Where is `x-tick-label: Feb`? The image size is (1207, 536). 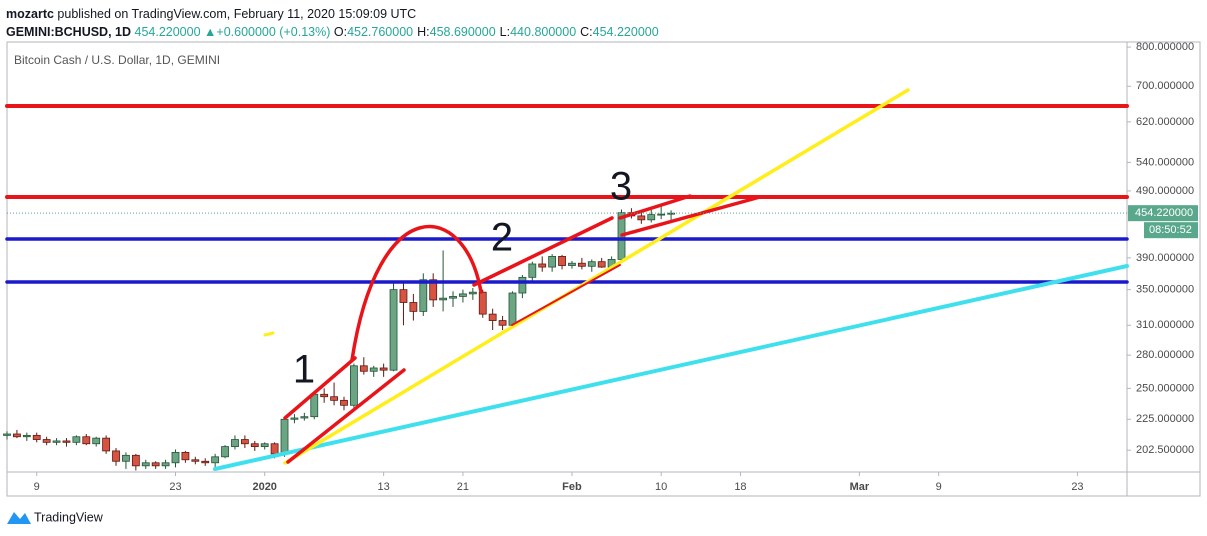
x-tick-label: Feb is located at coordinates (572, 487).